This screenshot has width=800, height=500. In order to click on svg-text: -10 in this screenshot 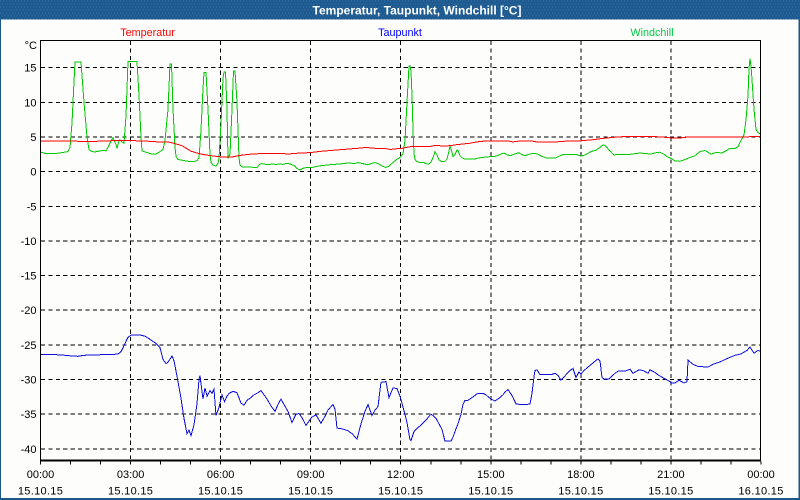, I will do `click(29, 242)`.